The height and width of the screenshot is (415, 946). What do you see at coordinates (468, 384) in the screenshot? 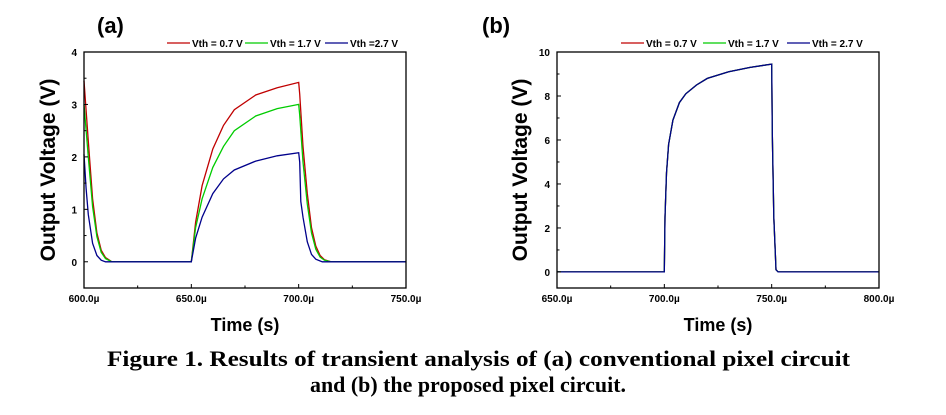
I see `caption-line-2: and (b) the proposed pixel circuit.` at bounding box center [468, 384].